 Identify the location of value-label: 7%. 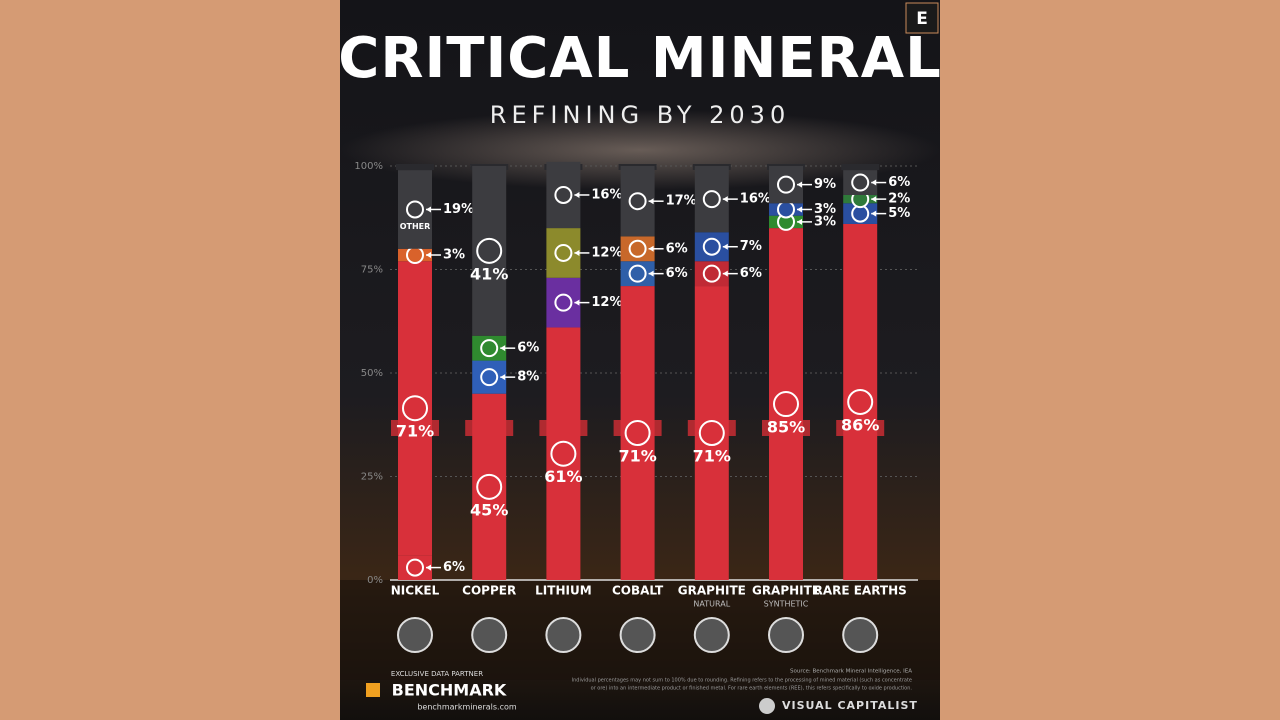
(751, 246).